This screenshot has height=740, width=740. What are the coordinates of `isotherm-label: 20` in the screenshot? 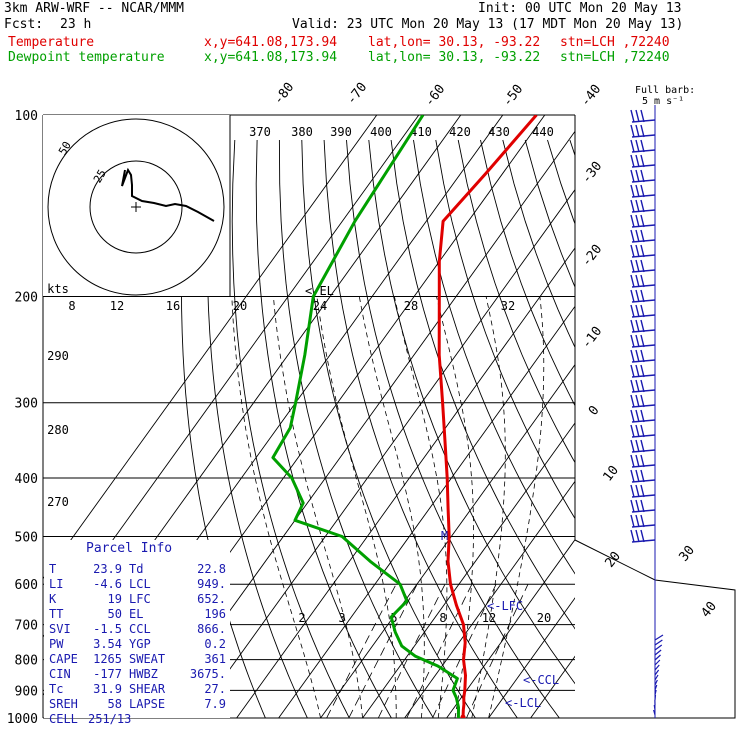 It's located at (613, 560).